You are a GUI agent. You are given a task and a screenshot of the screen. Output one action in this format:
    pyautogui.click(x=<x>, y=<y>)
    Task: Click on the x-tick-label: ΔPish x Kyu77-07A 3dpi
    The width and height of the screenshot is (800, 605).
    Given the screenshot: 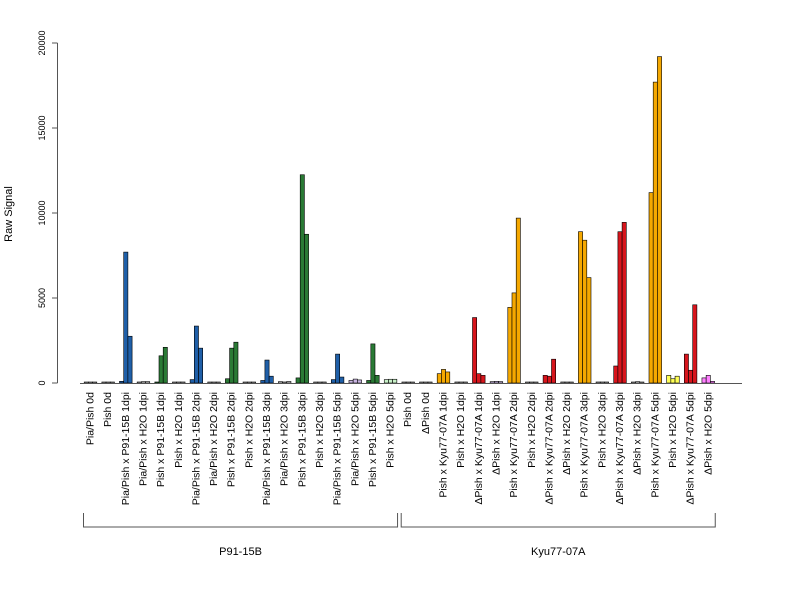 What is the action you would take?
    pyautogui.click(x=620, y=448)
    